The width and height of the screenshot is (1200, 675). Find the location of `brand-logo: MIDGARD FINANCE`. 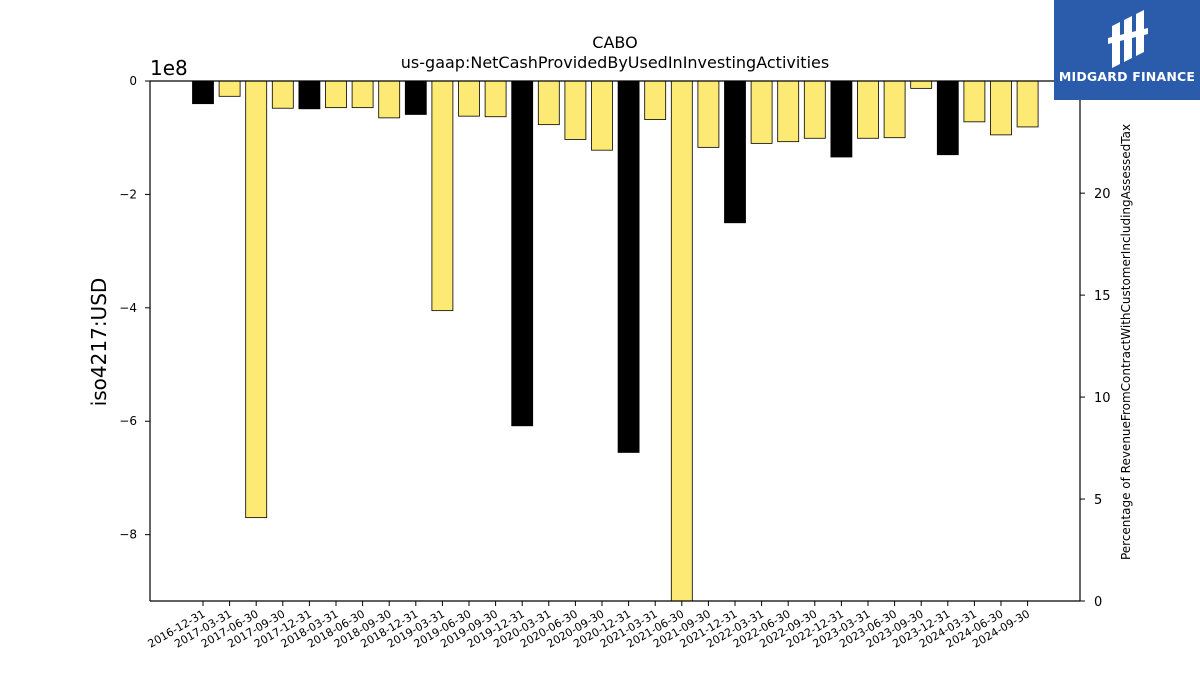

brand-logo: MIDGARD FINANCE is located at coordinates (1127, 50).